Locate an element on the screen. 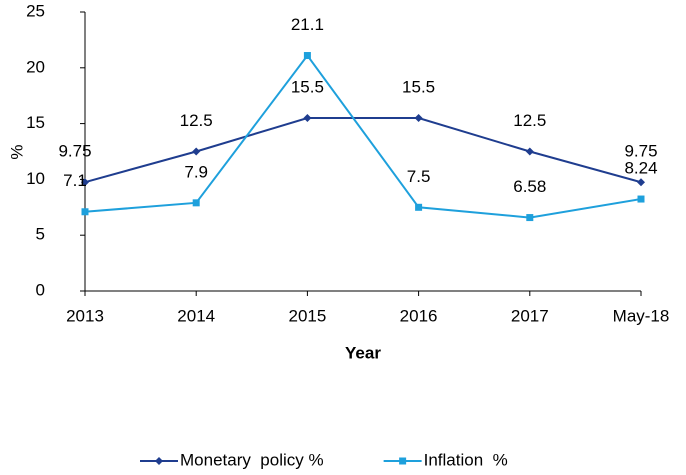 This screenshot has height=475, width=686. y-axis-label: % is located at coordinates (16, 151).